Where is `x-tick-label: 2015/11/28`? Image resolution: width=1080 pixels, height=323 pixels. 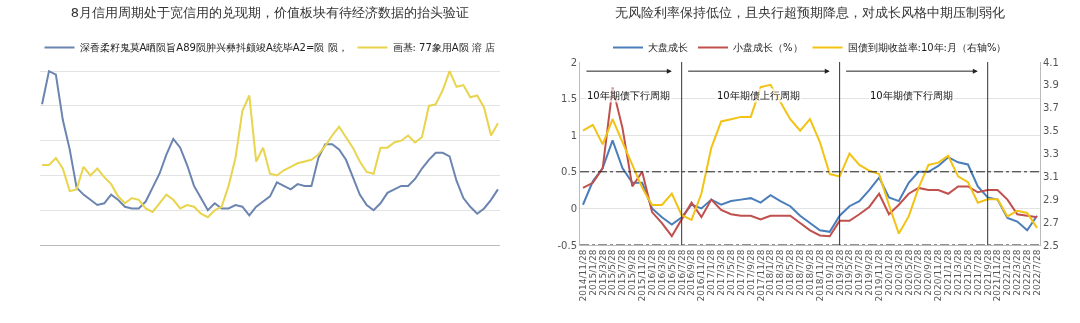
x-tick-label: 2015/11/28 is located at coordinates (642, 275).